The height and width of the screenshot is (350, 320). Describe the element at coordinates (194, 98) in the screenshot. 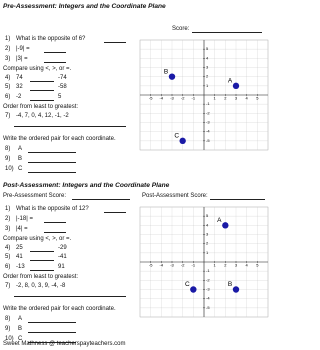

I see `x-tick-label: -1` at that location.